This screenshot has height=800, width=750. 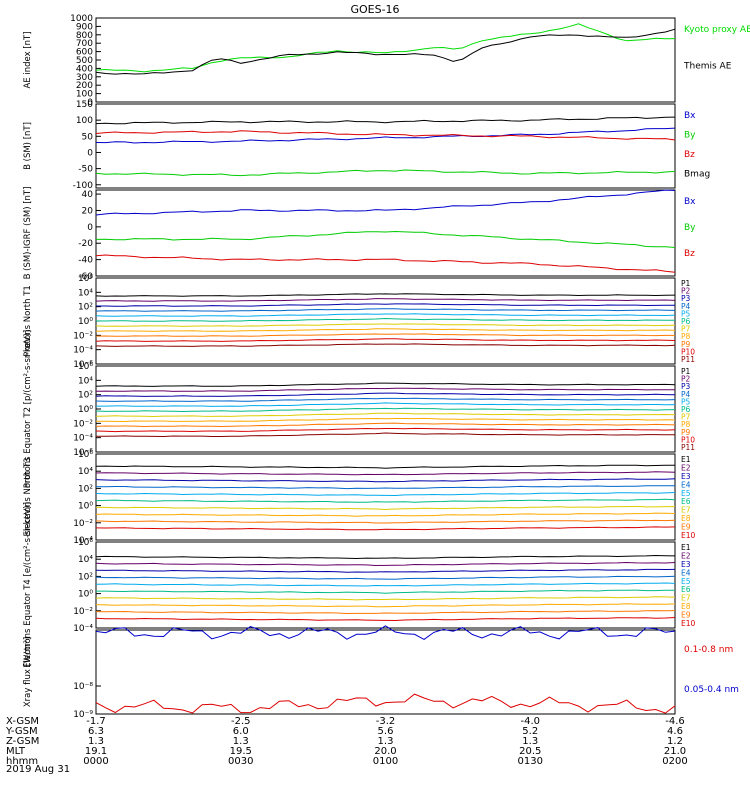 I want to click on y-axis-label: Xray flux [W/m²], so click(x=28, y=672).